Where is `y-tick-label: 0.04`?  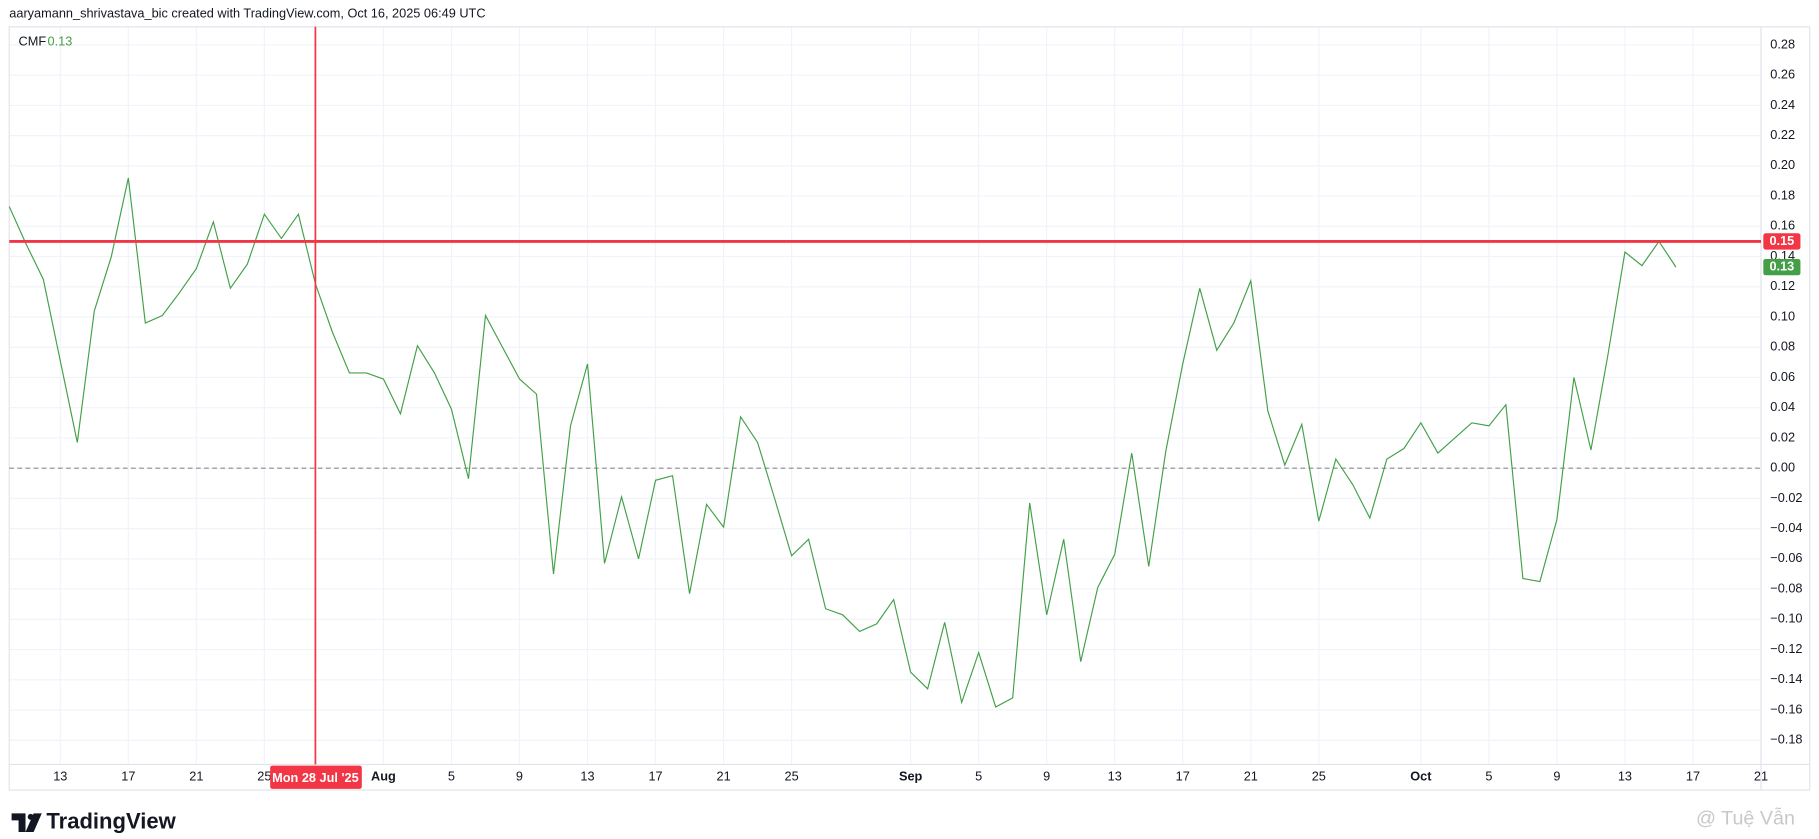 y-tick-label: 0.04 is located at coordinates (1782, 406).